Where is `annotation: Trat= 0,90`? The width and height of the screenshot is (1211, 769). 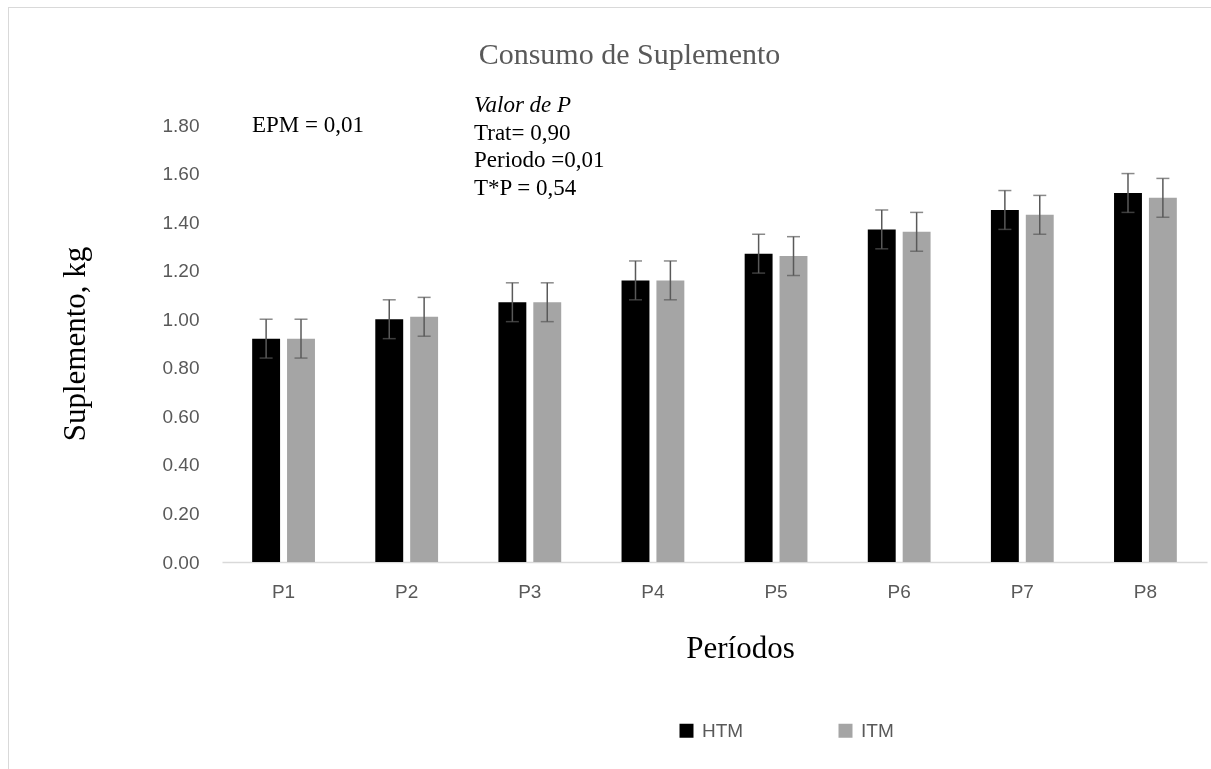 annotation: Trat= 0,90 is located at coordinates (522, 132).